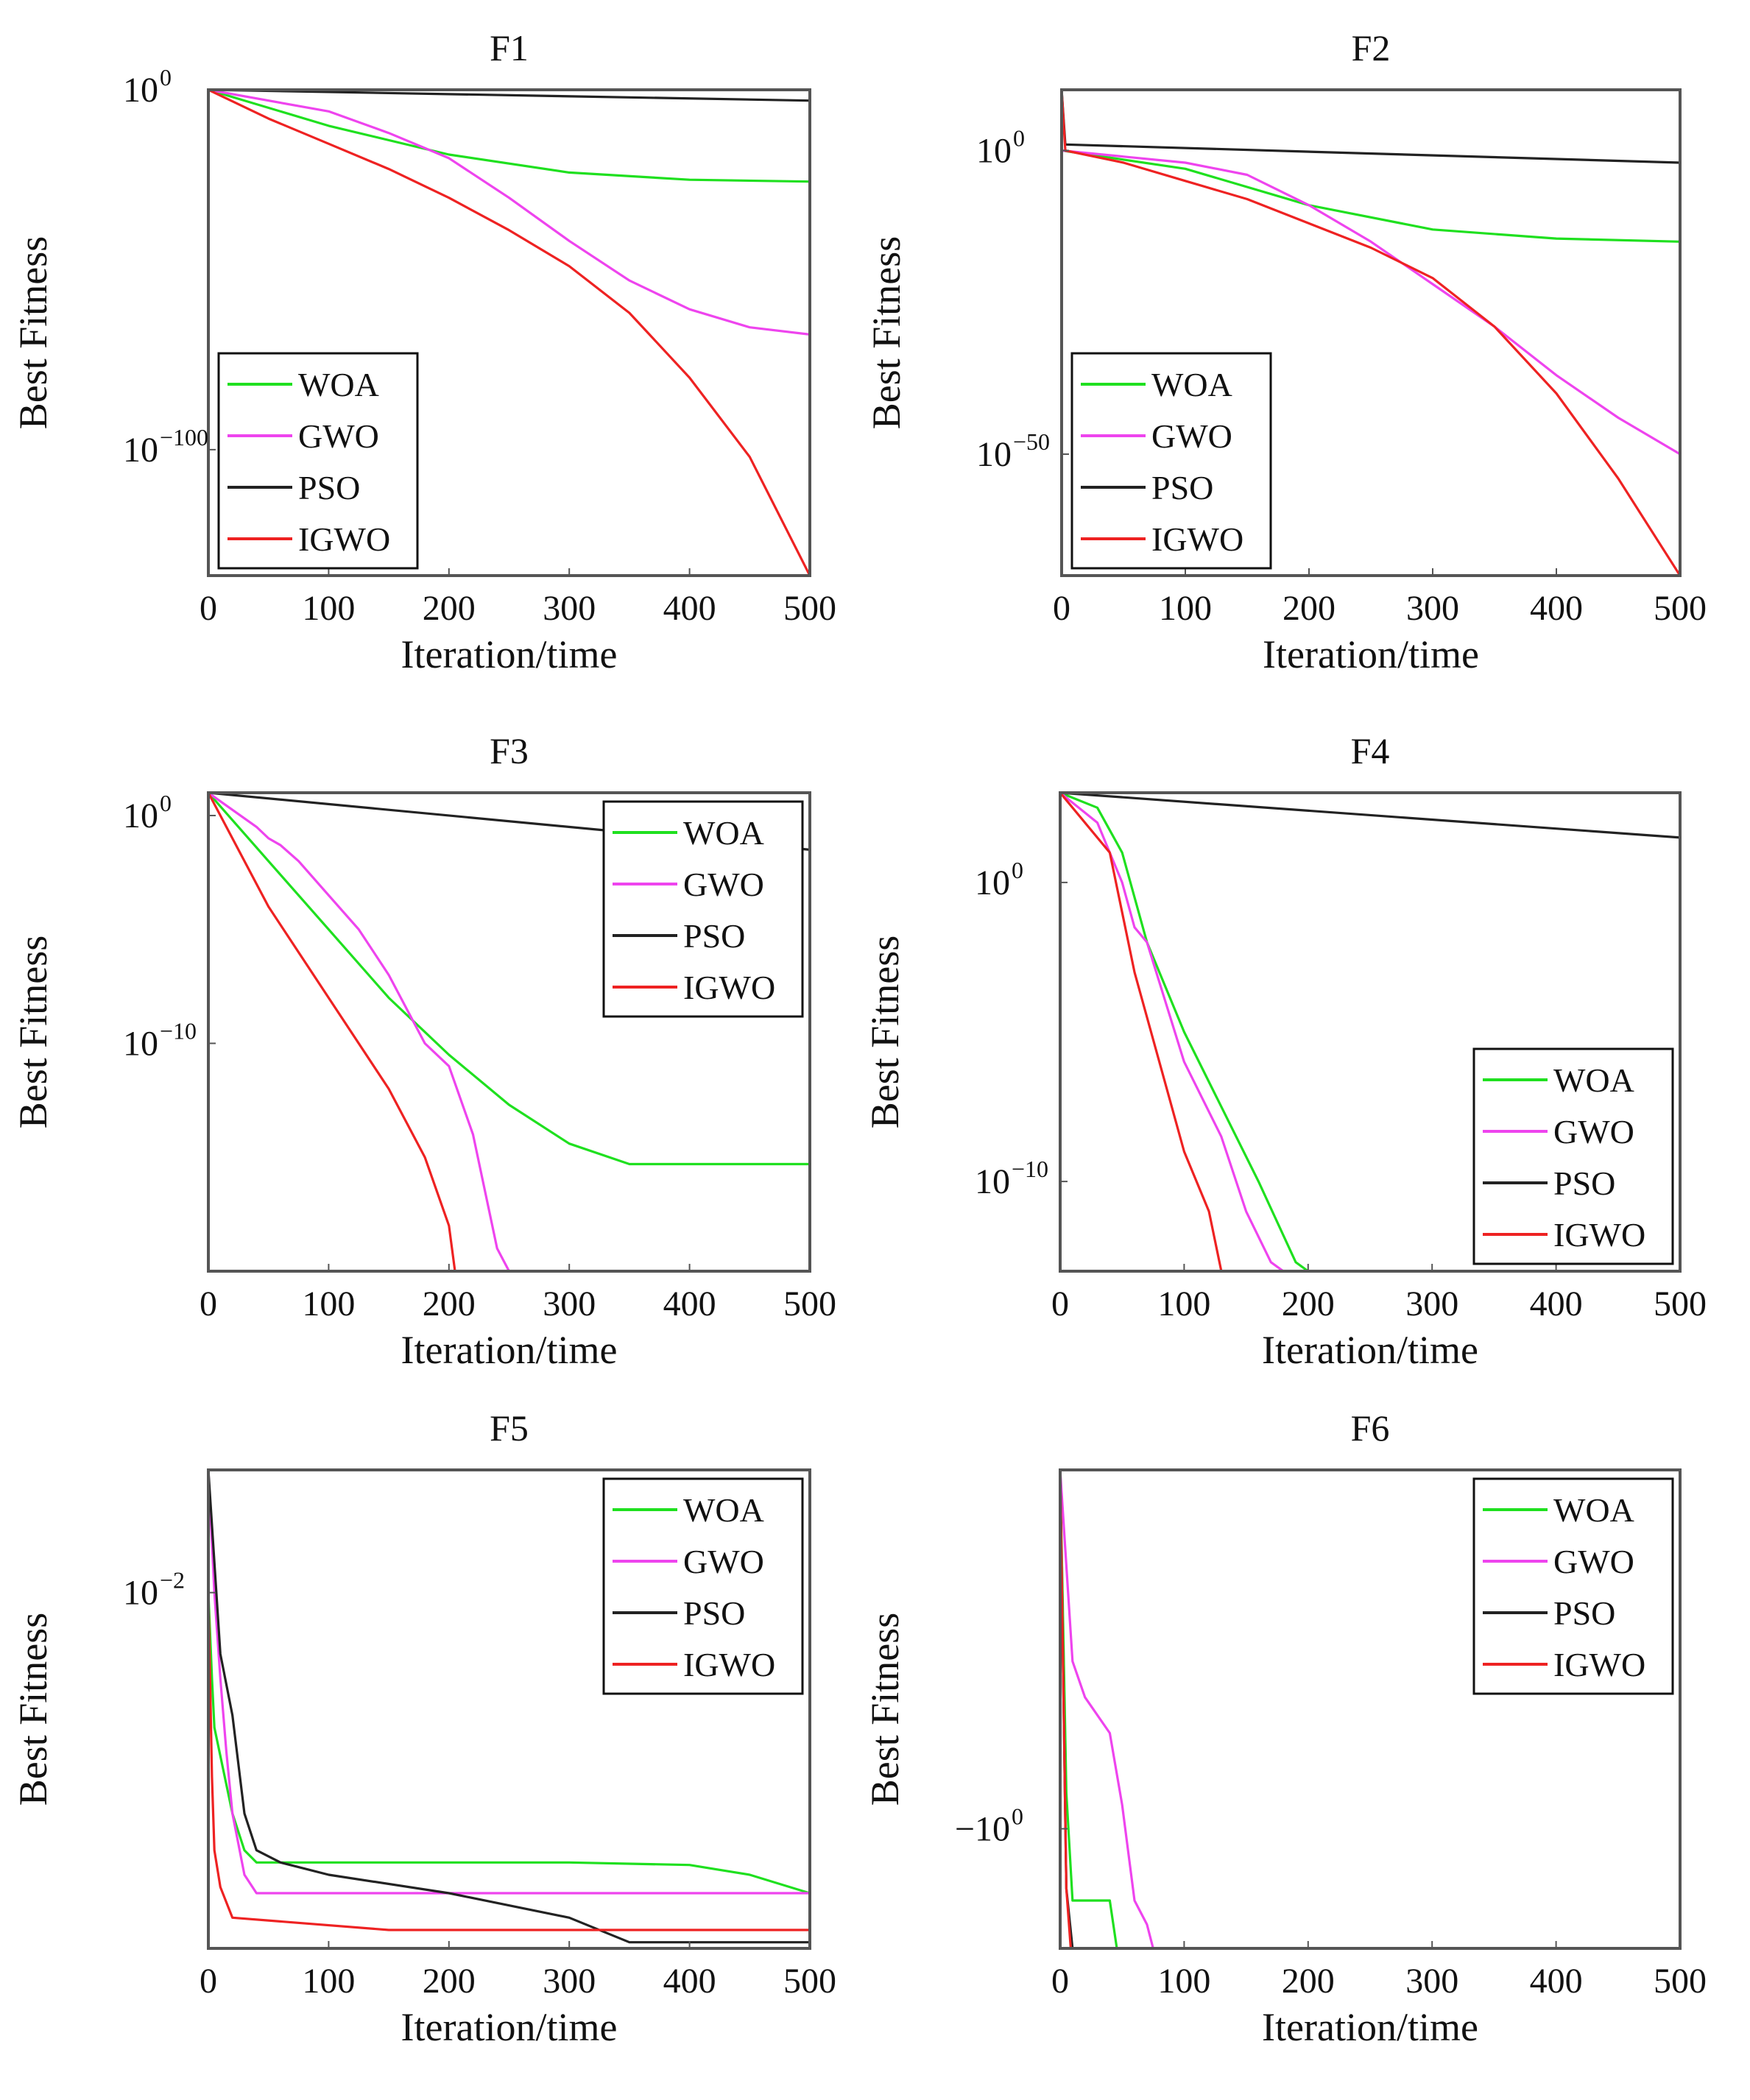 The image size is (1750, 2100). Describe the element at coordinates (510, 47) in the screenshot. I see `chart-title: F1` at that location.